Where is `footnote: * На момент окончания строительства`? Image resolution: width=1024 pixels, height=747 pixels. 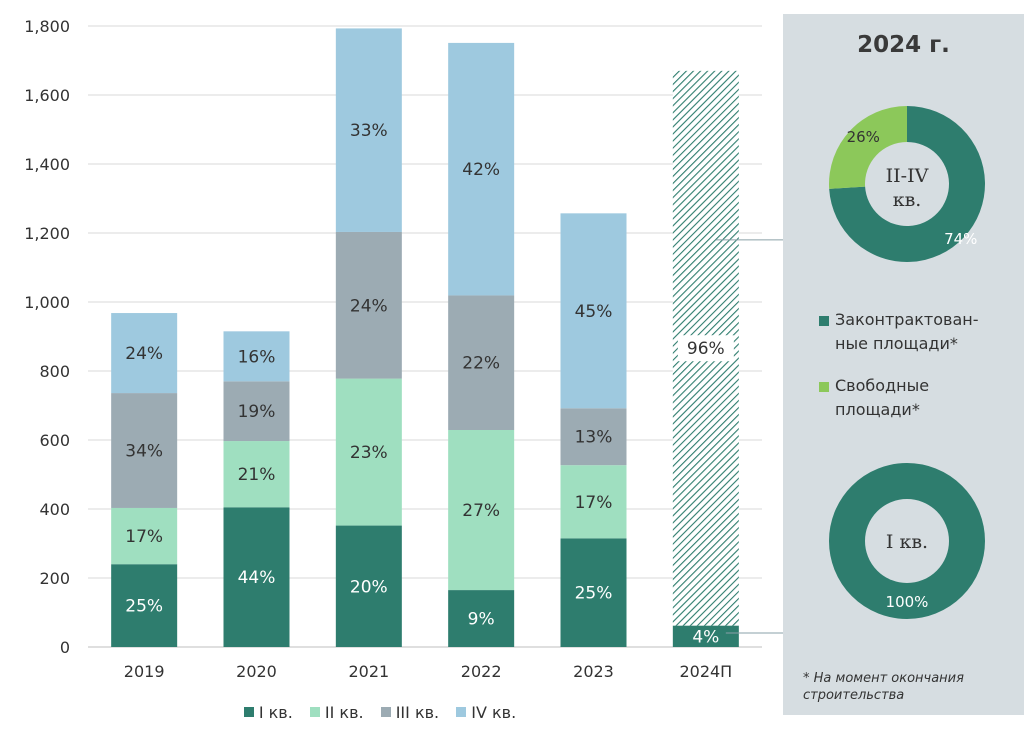 footnote: * На момент окончания строительства is located at coordinates (910, 687).